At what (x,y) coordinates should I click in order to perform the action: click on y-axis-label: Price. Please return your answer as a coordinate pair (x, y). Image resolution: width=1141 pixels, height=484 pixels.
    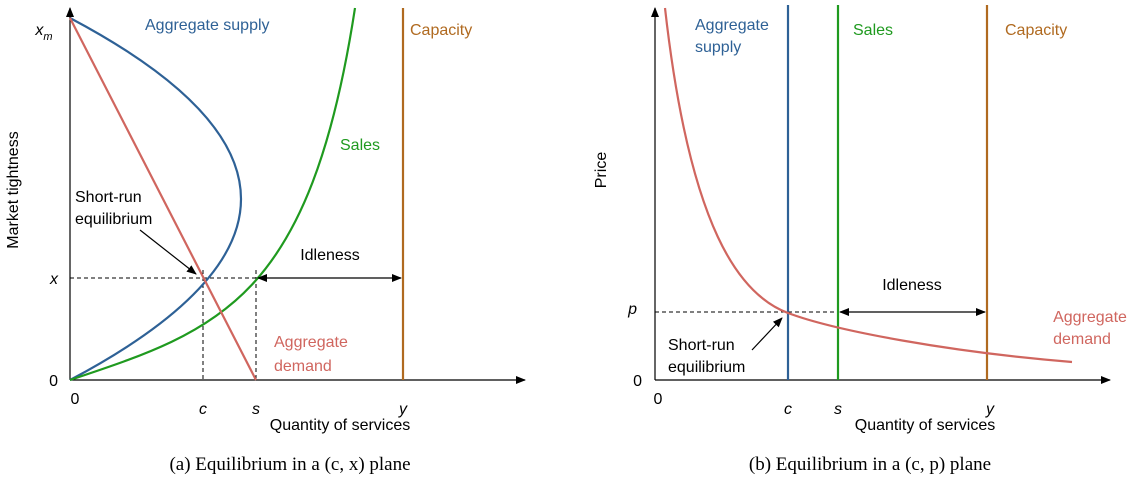
    Looking at the image, I should click on (601, 170).